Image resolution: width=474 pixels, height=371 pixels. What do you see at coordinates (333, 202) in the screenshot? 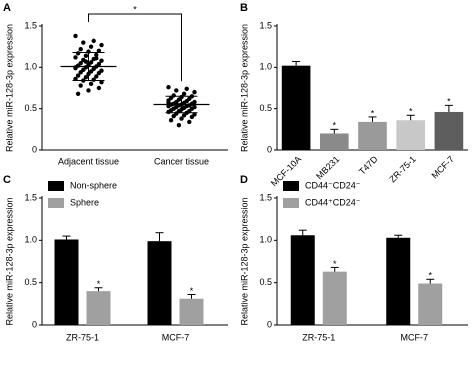
I see `legend-label: CD44⁺CD24⁻` at bounding box center [333, 202].